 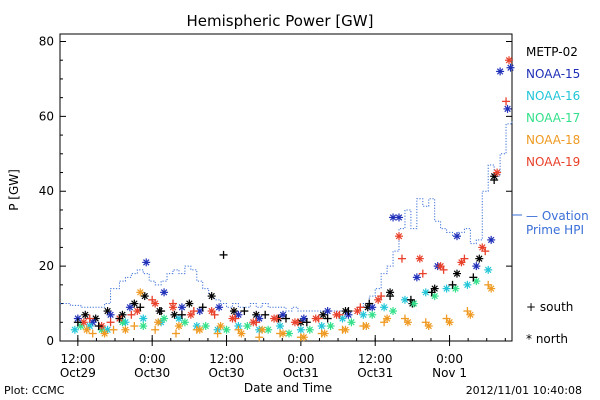 I want to click on footer-source: Plot: CCMC, so click(x=34, y=390).